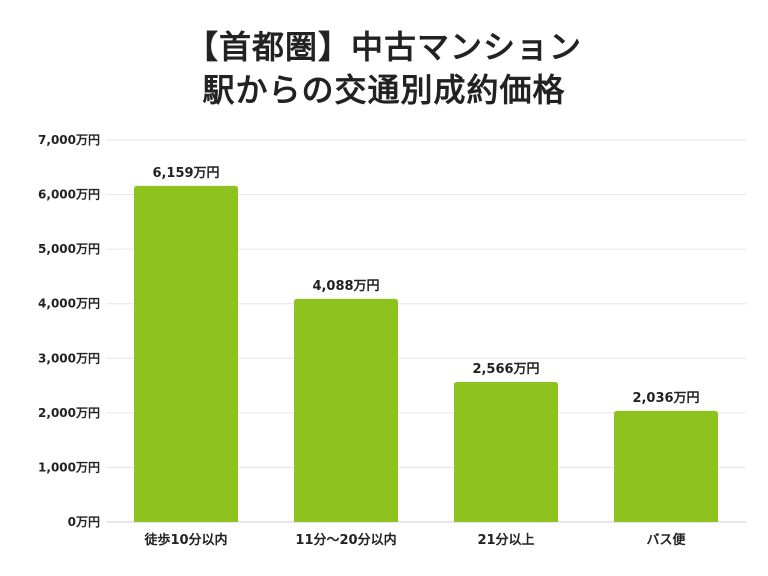 Image resolution: width=768 pixels, height=576 pixels. I want to click on data-label: 4,088万円, so click(345, 286).